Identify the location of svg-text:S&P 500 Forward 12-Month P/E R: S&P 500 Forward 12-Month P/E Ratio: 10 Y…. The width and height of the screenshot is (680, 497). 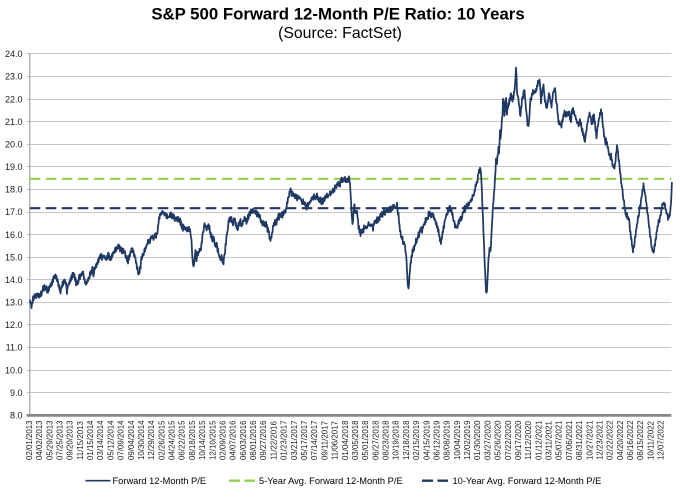
(337, 13).